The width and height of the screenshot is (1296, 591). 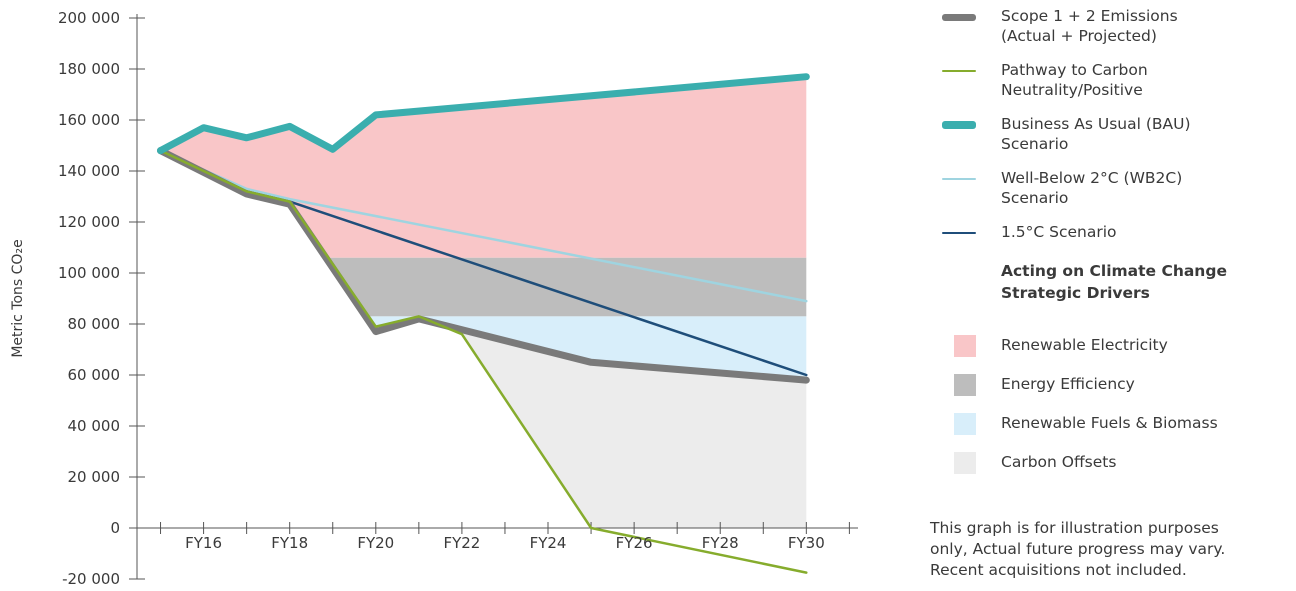 What do you see at coordinates (461, 543) in the screenshot?
I see `x-tick-label: FY22` at bounding box center [461, 543].